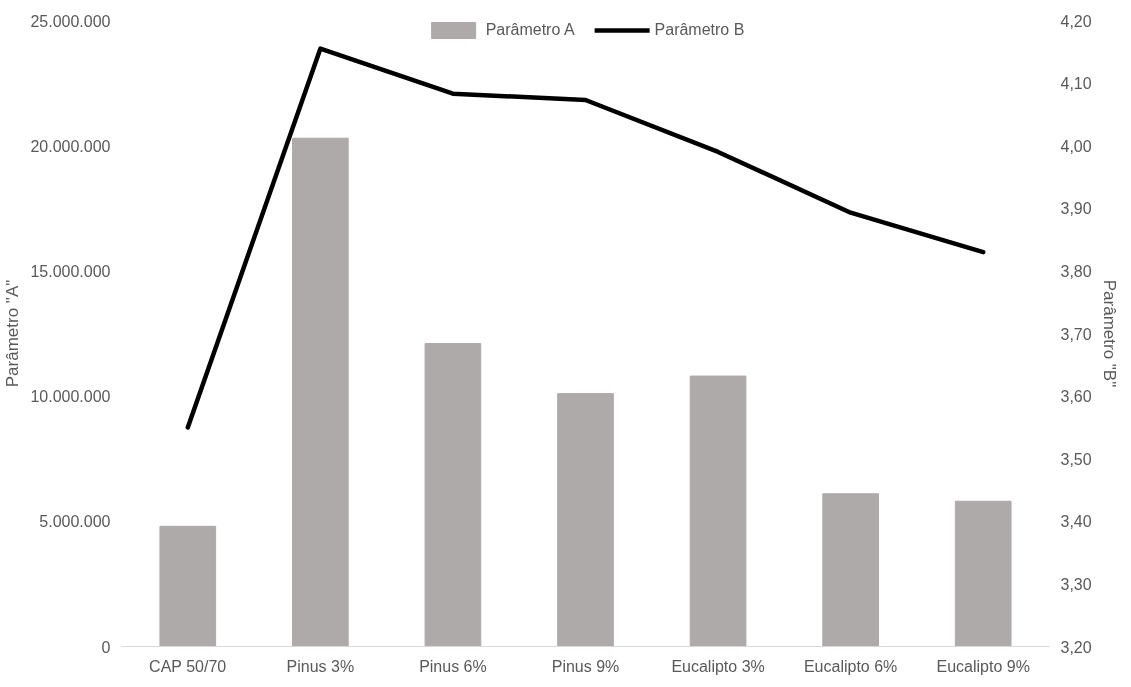  What do you see at coordinates (13, 333) in the screenshot?
I see `y-axis-title: Parâmetro "A"` at bounding box center [13, 333].